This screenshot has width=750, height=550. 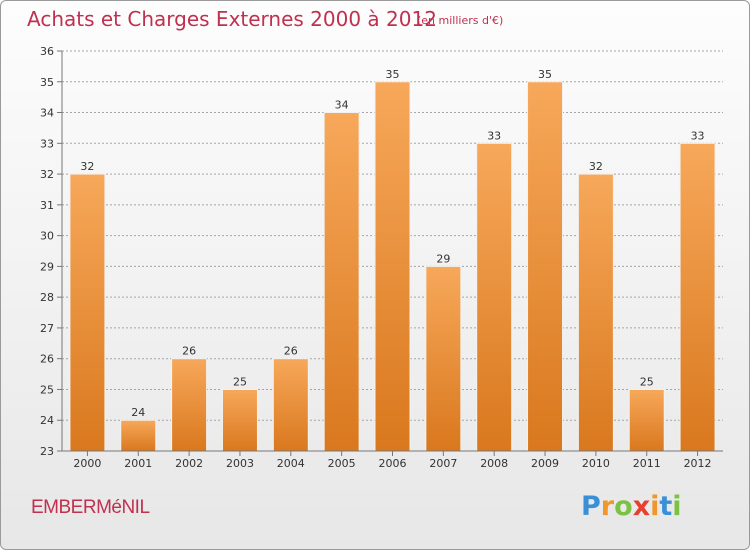 I want to click on chart-subtitle: (en milliers d'€), so click(x=460, y=20).